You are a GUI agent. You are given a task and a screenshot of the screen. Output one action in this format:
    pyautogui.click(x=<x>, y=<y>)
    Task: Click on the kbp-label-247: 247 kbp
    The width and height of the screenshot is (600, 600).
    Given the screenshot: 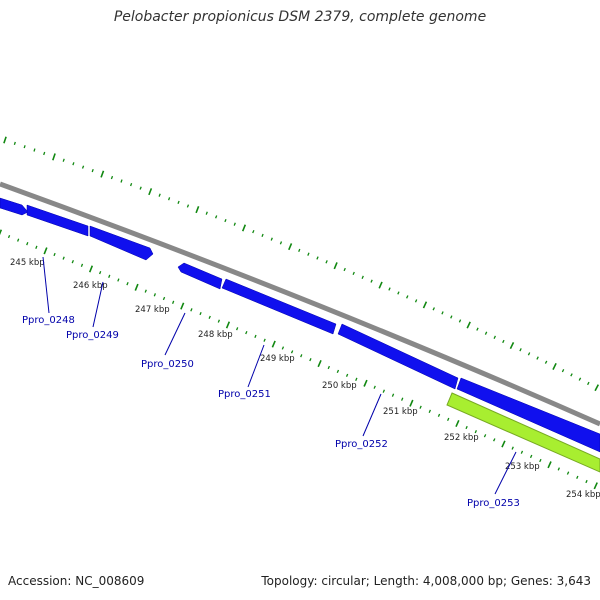 What is the action you would take?
    pyautogui.click(x=152, y=310)
    